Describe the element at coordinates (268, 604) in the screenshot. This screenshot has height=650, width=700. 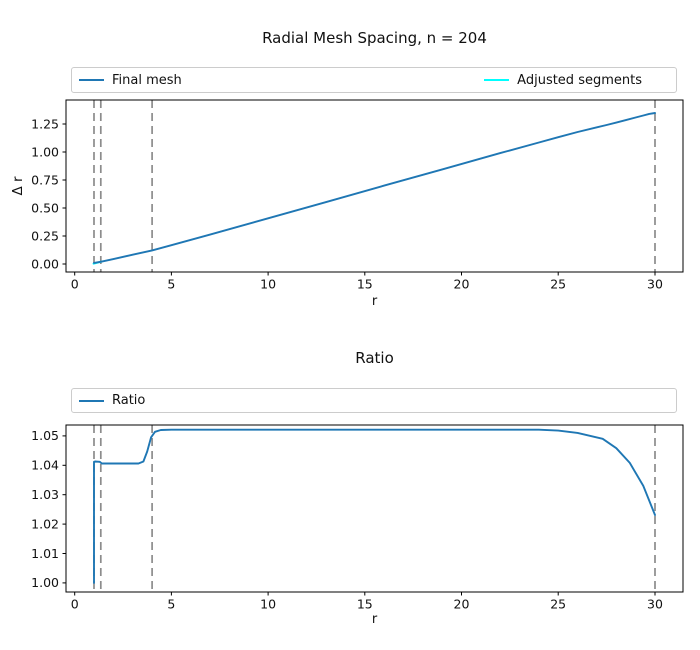
I see `bottom-xtick-label: 10` at that location.